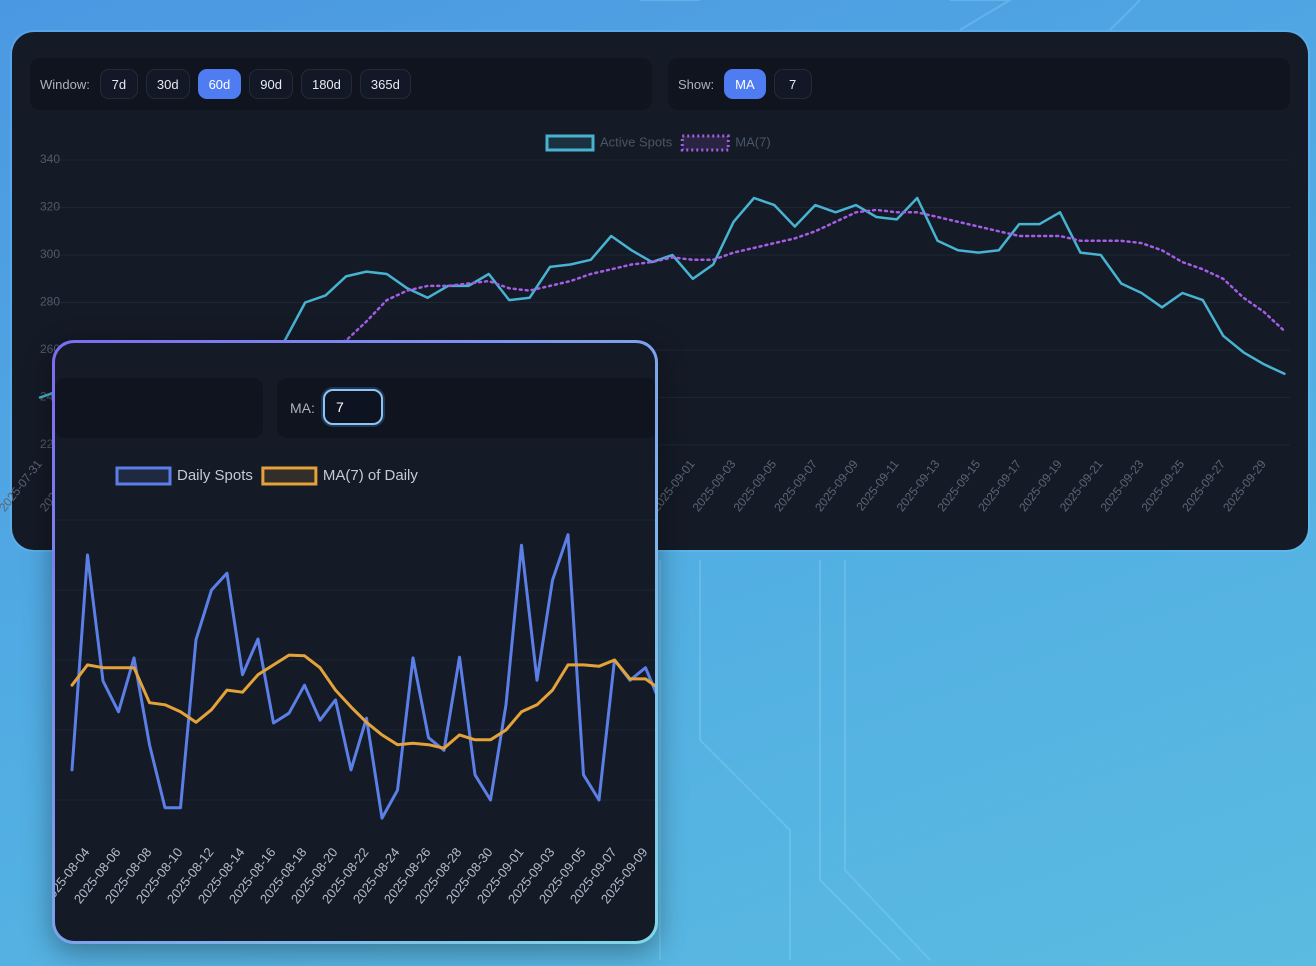  I want to click on y-tick-label: 340, so click(50, 159).